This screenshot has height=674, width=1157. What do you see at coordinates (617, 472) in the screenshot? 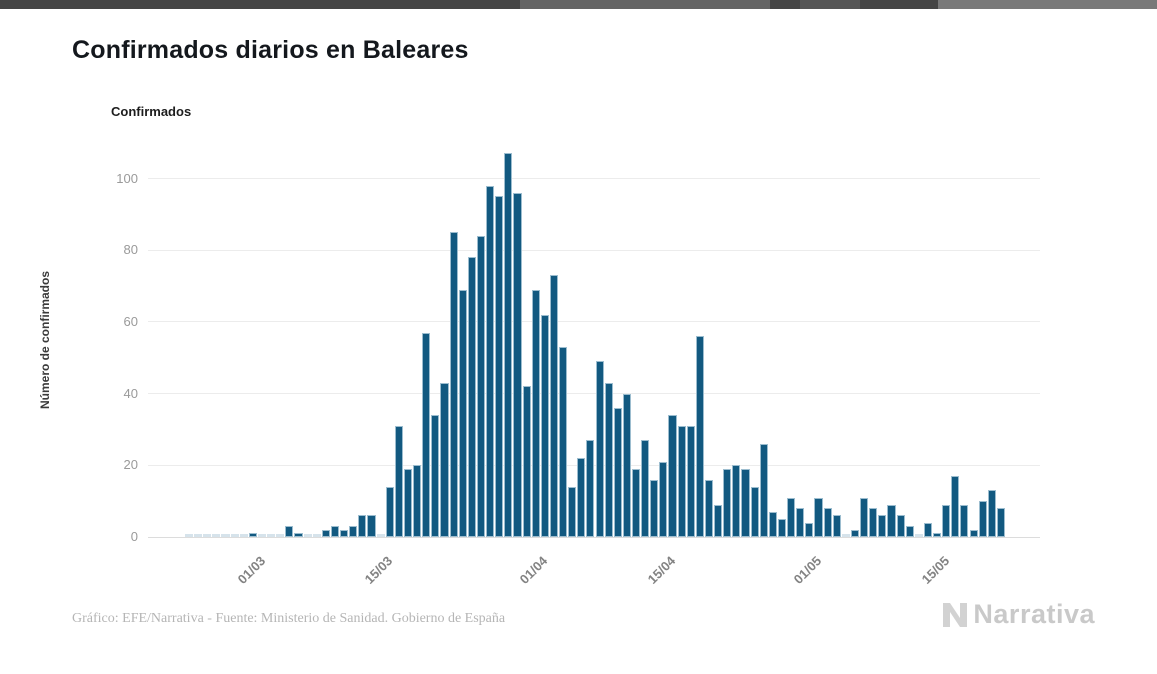
I see `bar-09/04` at bounding box center [617, 472].